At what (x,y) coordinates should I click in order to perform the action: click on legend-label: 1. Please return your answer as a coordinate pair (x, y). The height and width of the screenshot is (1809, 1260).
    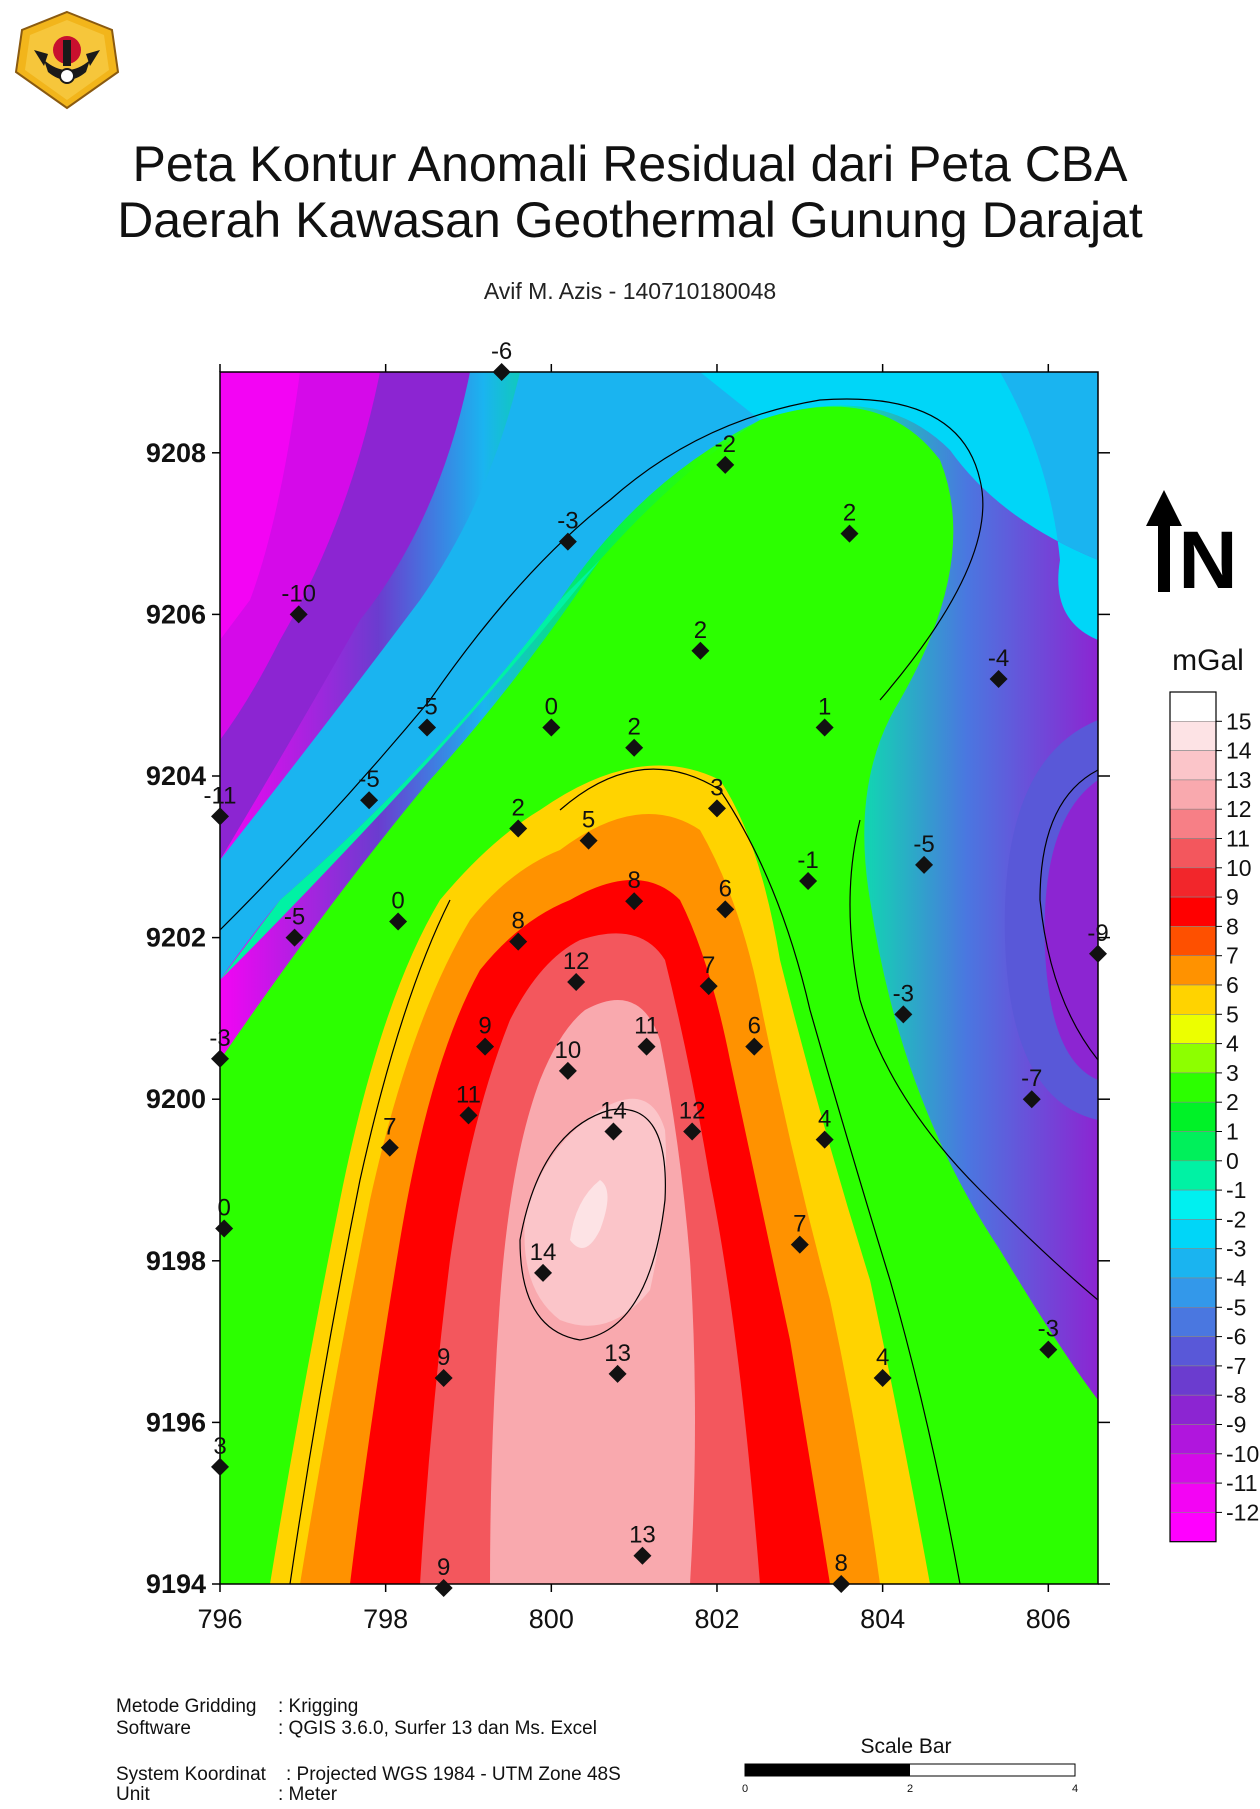
    Looking at the image, I should click on (1232, 1132).